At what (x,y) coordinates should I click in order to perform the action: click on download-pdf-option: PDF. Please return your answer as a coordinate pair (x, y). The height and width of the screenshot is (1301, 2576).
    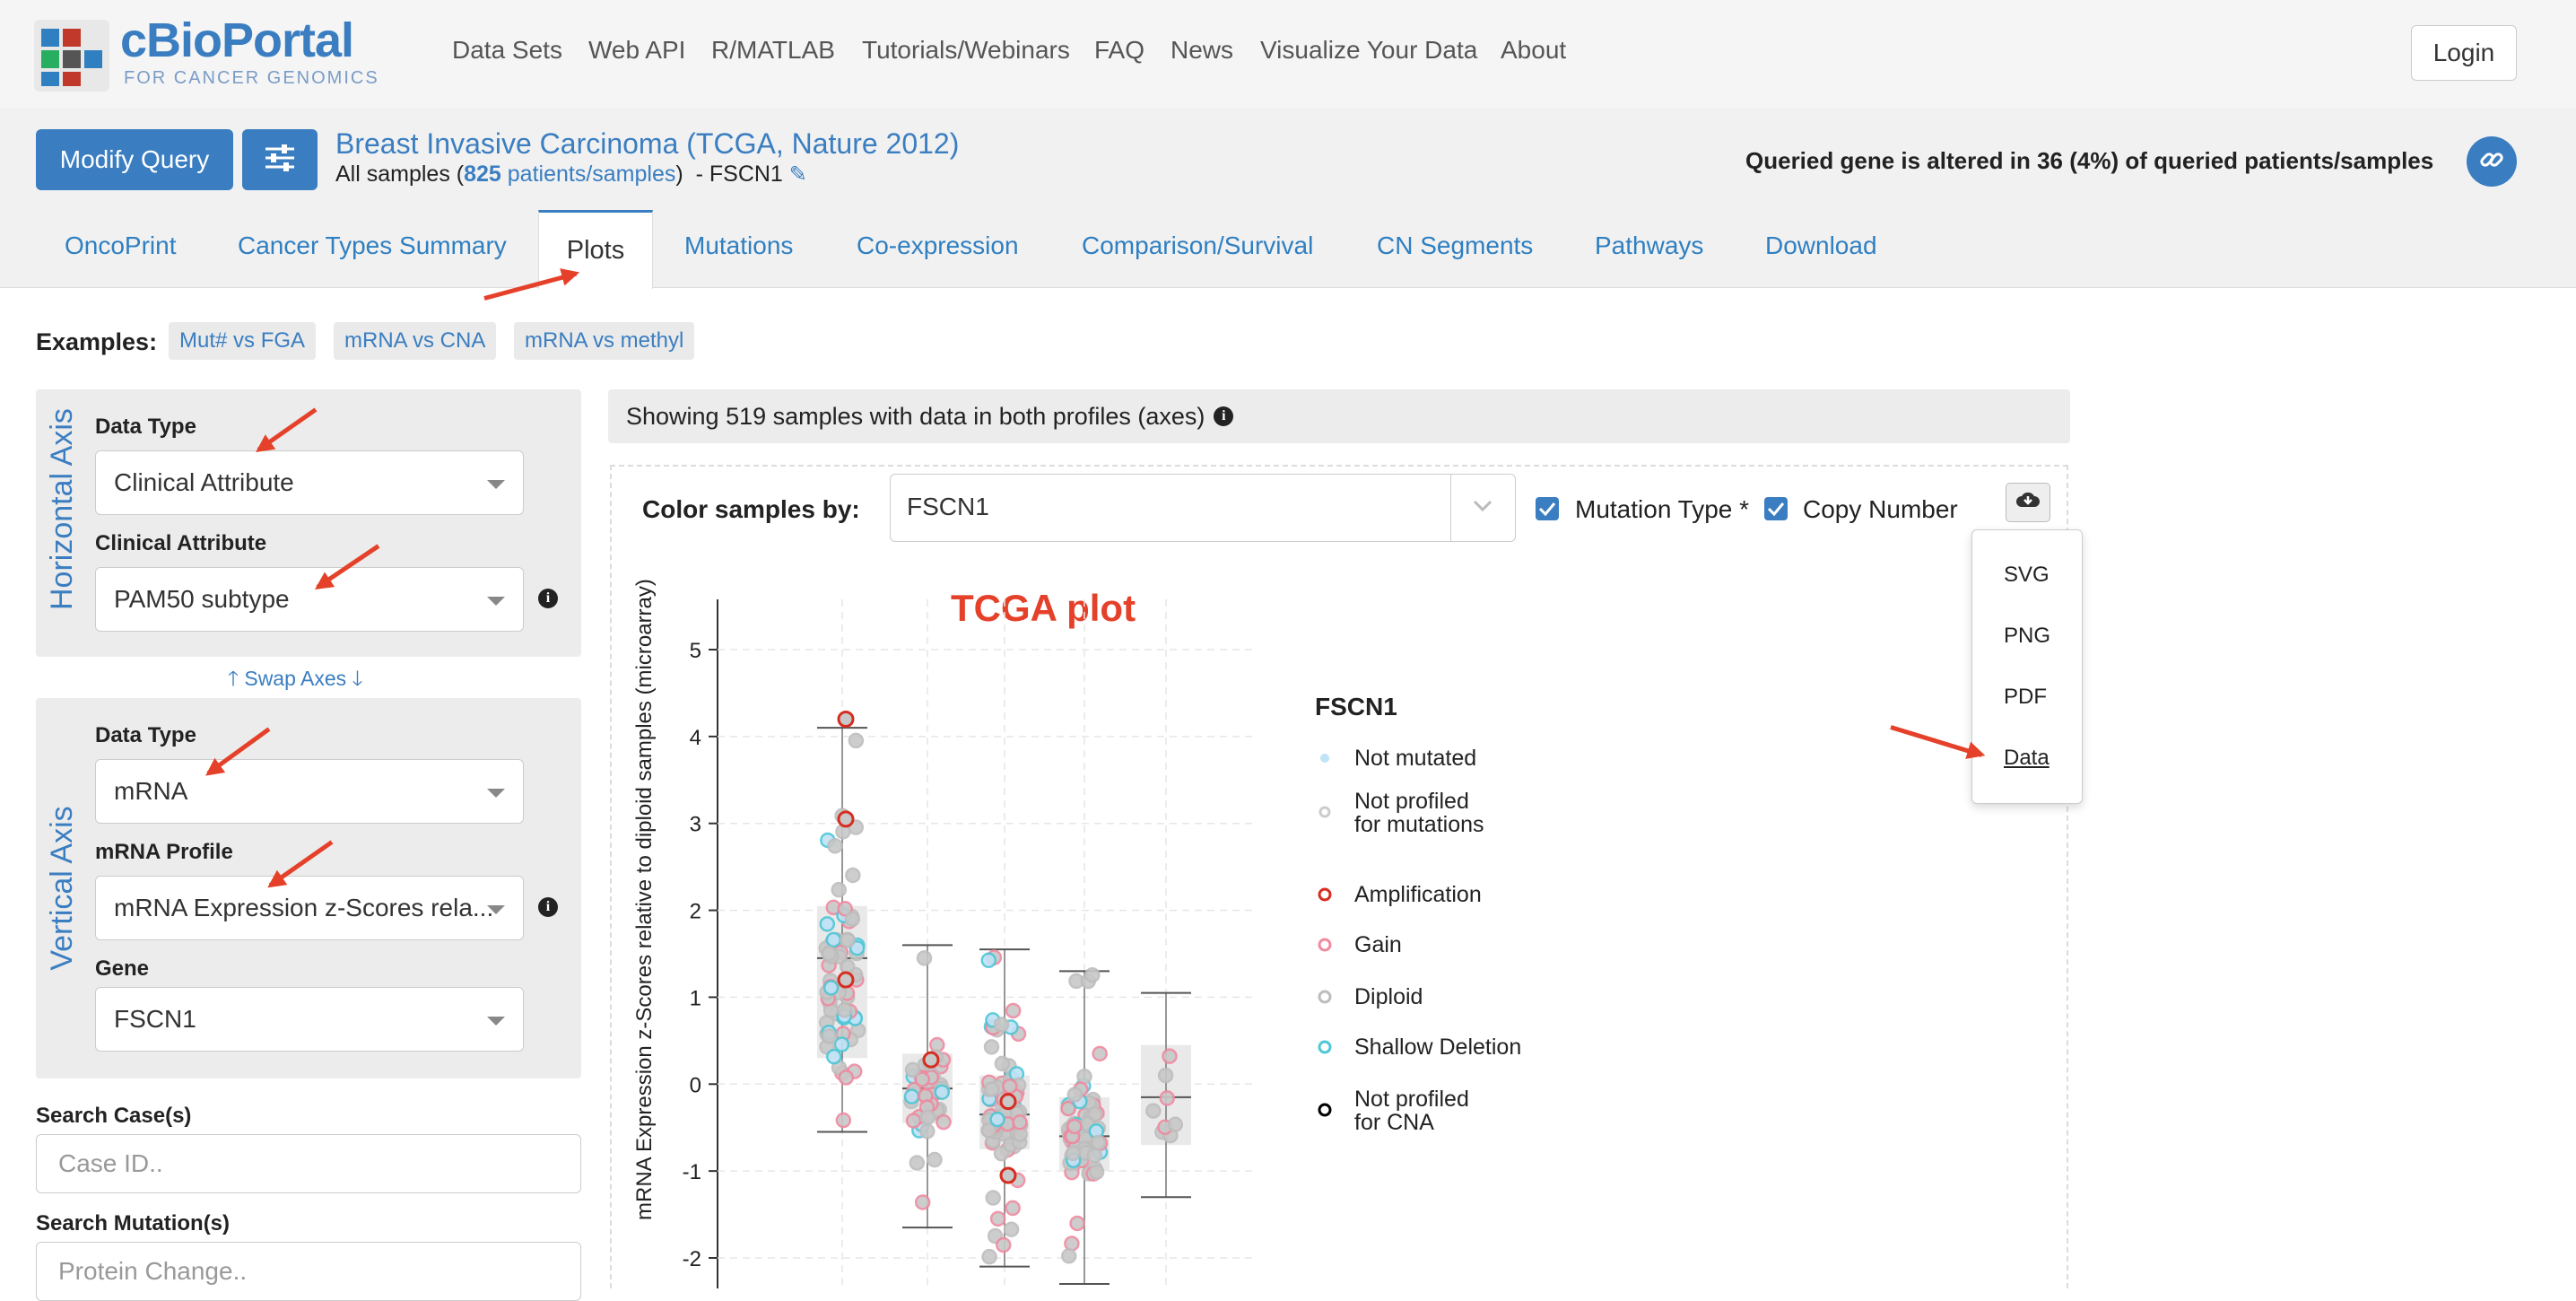
    Looking at the image, I should click on (2025, 697).